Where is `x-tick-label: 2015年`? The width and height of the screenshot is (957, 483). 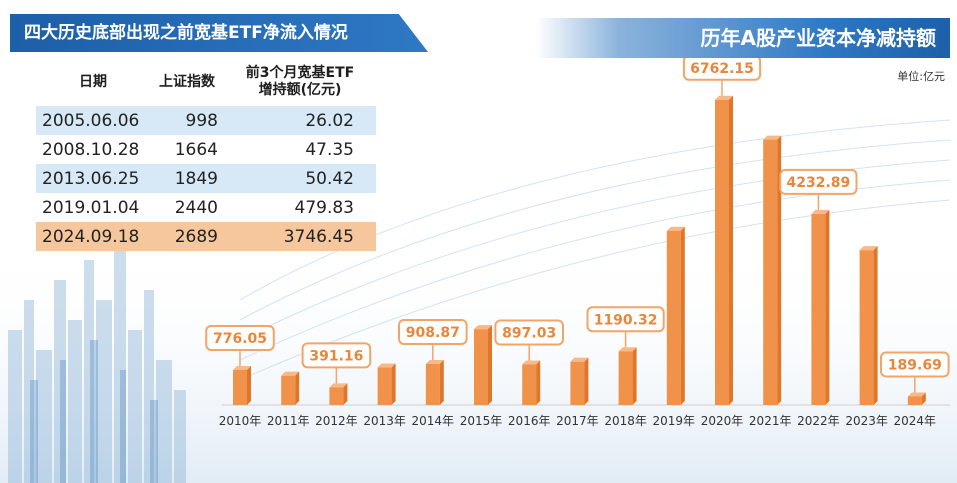 x-tick-label: 2015年 is located at coordinates (481, 421).